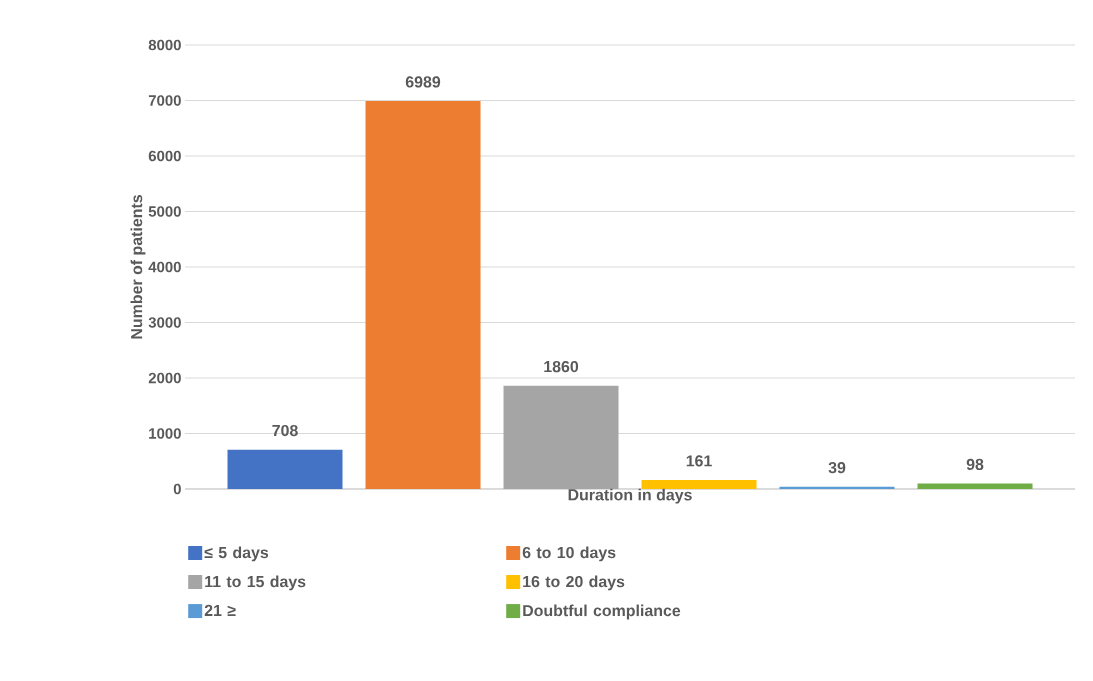  I want to click on data-label: 39, so click(837, 468).